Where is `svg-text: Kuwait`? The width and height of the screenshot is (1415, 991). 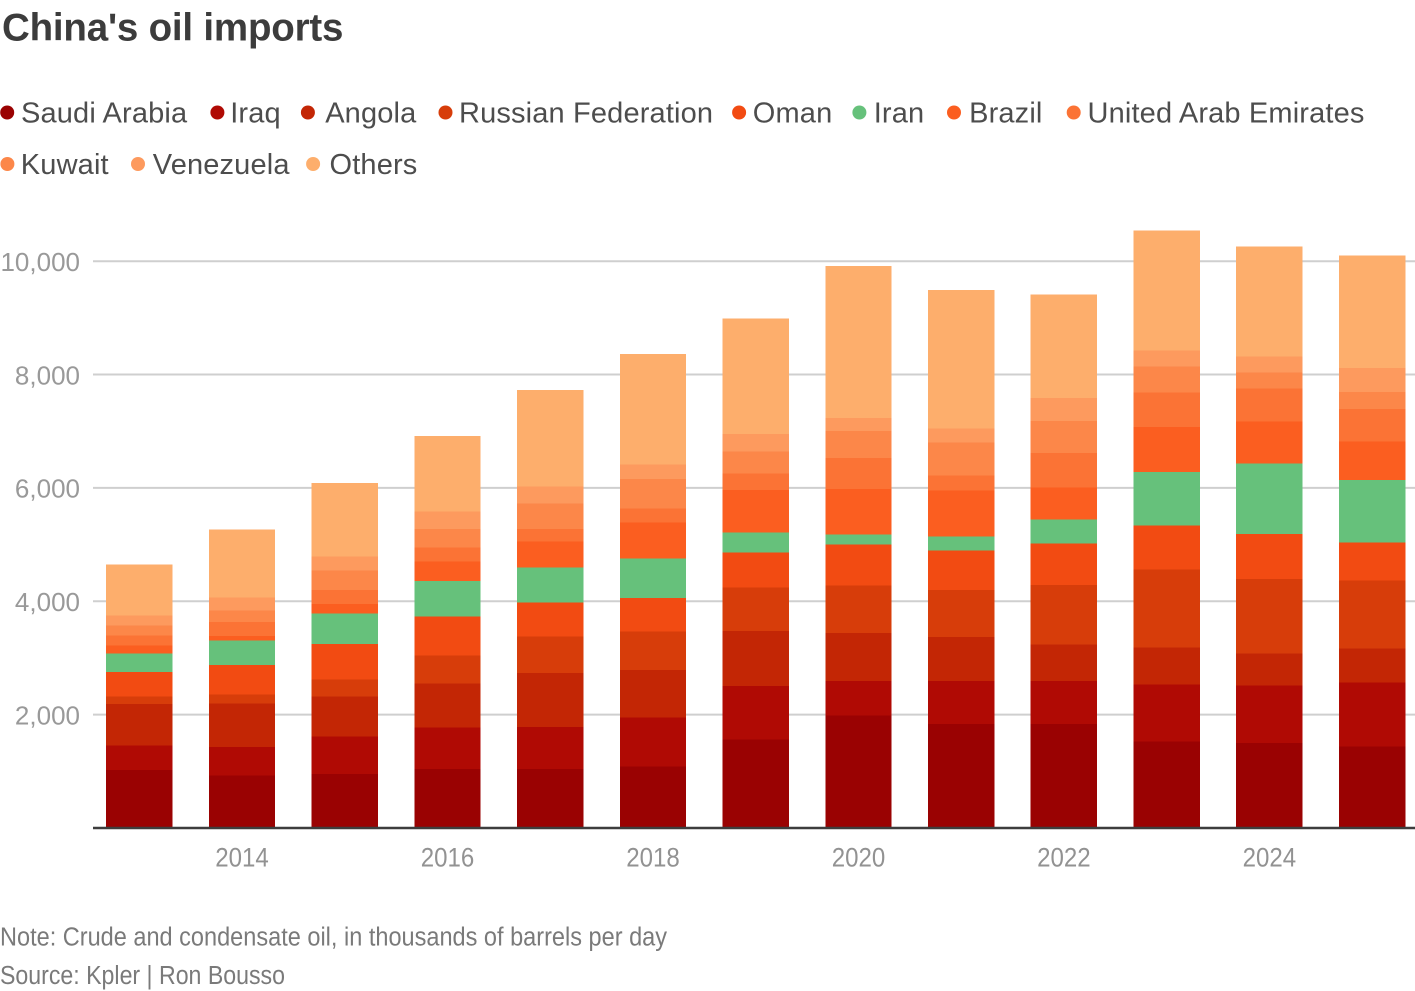 svg-text: Kuwait is located at coordinates (65, 165).